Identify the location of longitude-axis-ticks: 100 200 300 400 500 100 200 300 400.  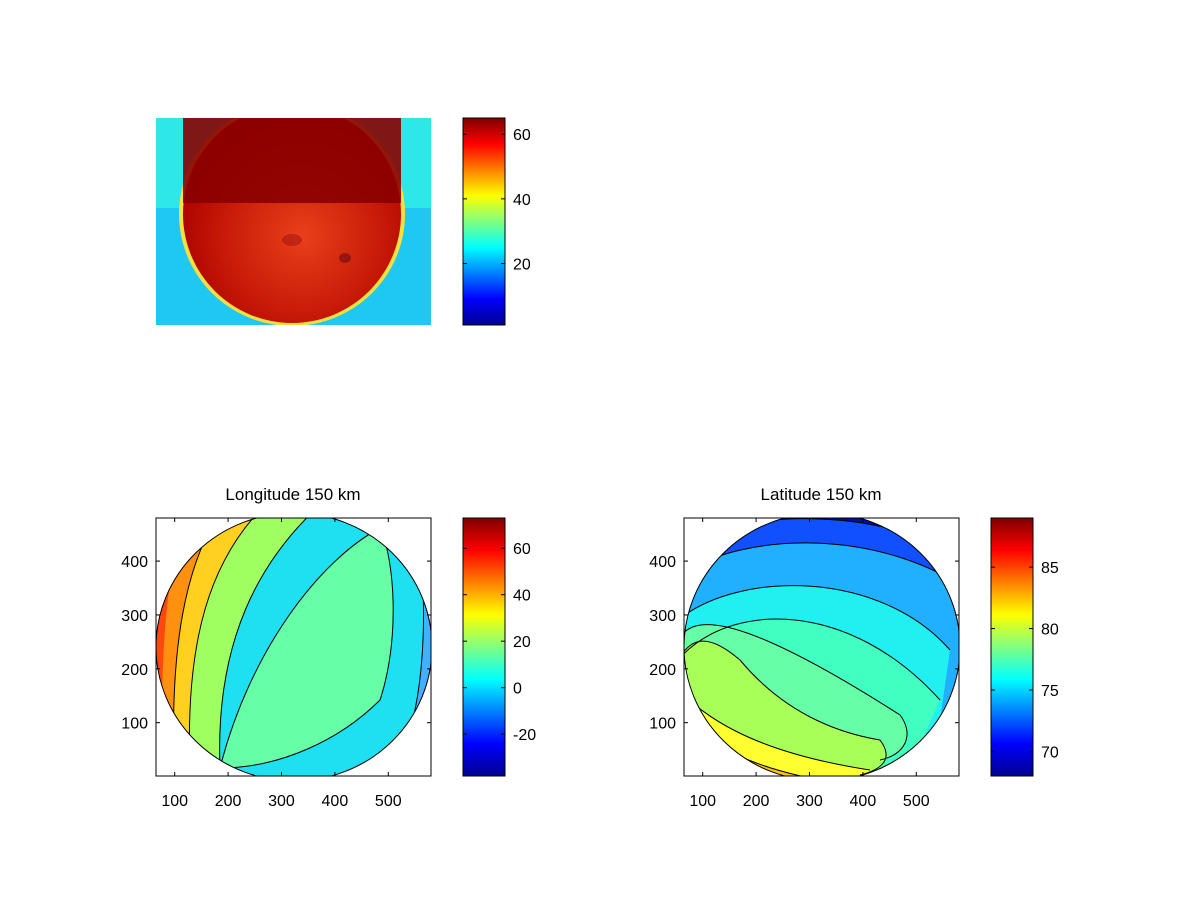
(276, 664).